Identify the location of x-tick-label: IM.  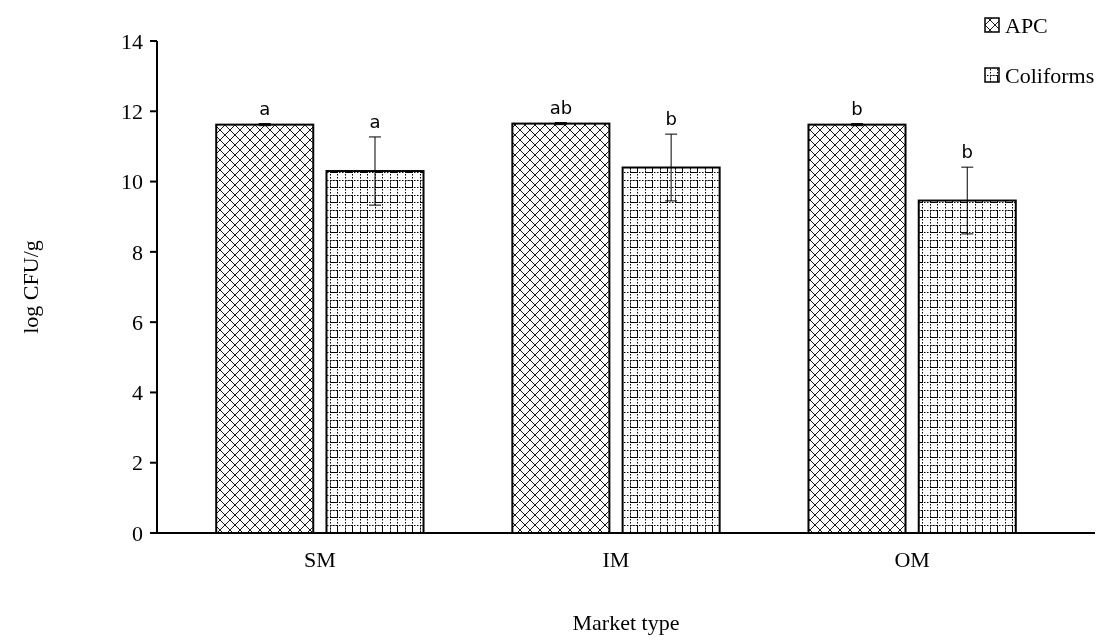
(616, 559).